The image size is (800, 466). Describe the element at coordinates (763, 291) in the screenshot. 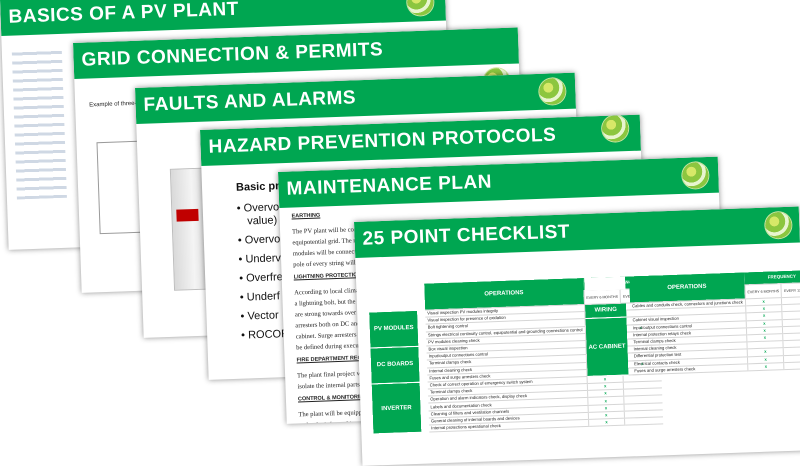

I see `frequency-column-6m: EVERY 6 MONTHS` at that location.